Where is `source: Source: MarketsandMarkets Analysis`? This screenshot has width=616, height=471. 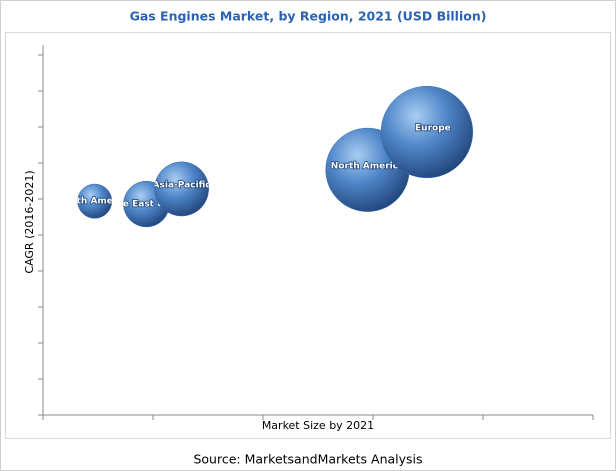
source: Source: MarketsandMarkets Analysis is located at coordinates (307, 459).